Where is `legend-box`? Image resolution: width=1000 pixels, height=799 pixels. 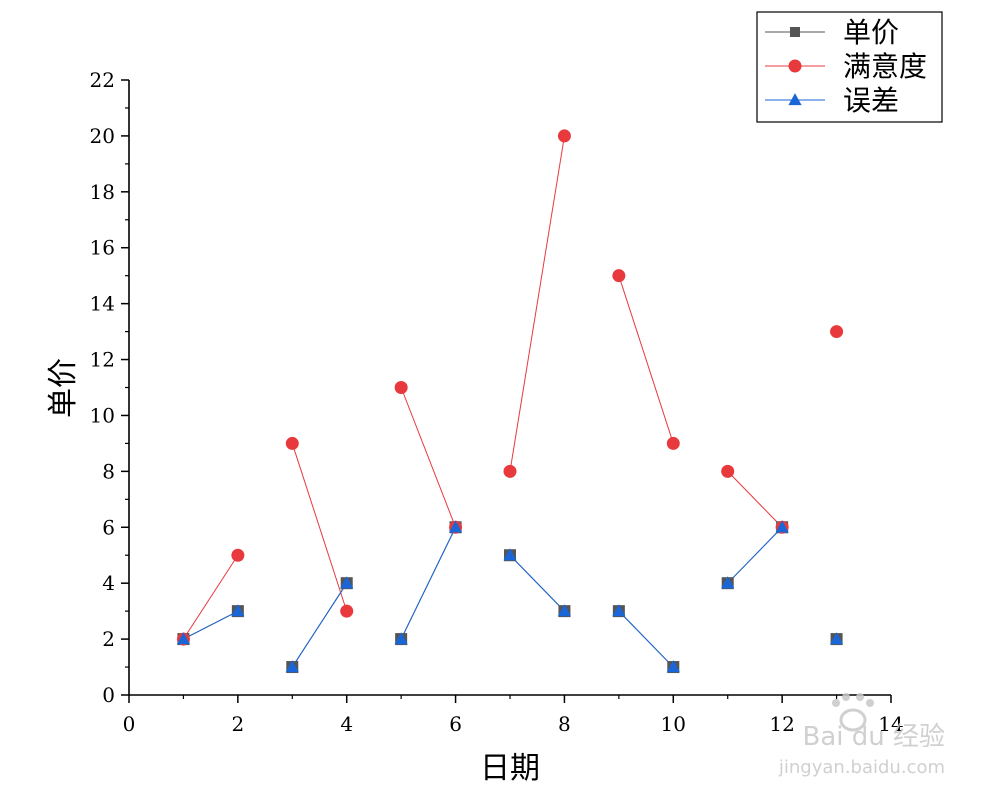
legend-box is located at coordinates (849, 67).